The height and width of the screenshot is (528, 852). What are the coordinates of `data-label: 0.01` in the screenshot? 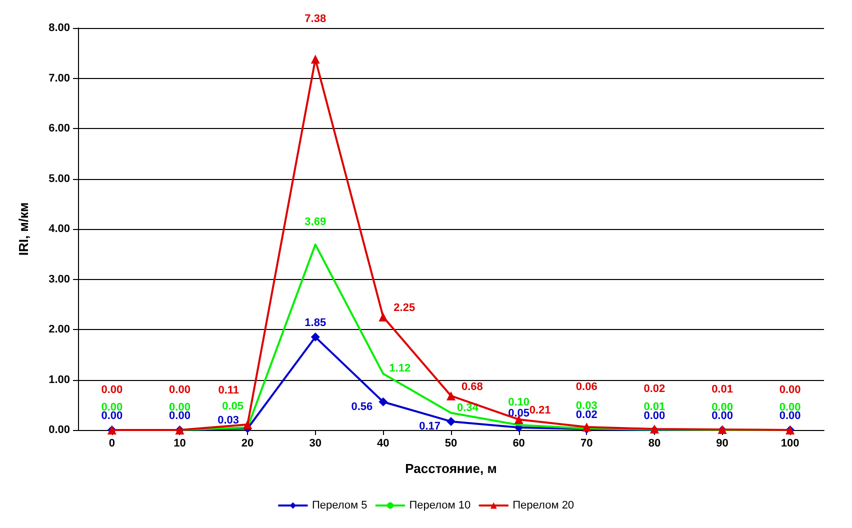 It's located at (722, 389).